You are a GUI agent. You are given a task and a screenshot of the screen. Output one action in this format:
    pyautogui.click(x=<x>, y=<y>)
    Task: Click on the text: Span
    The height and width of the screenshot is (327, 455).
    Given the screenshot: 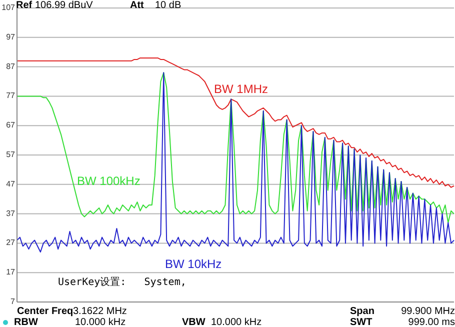 What is the action you would take?
    pyautogui.click(x=362, y=311)
    